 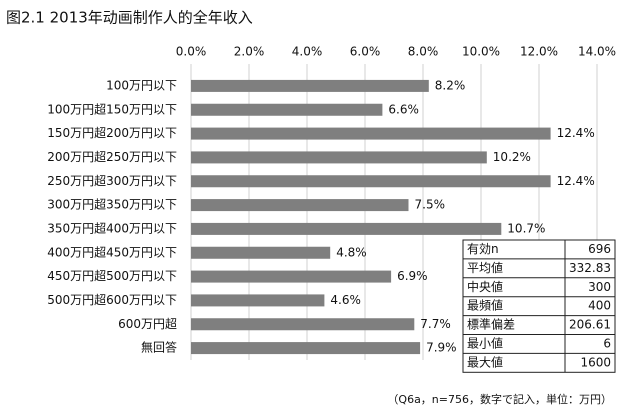 What do you see at coordinates (607, 343) in the screenshot?
I see `stats-value: 6` at bounding box center [607, 343].